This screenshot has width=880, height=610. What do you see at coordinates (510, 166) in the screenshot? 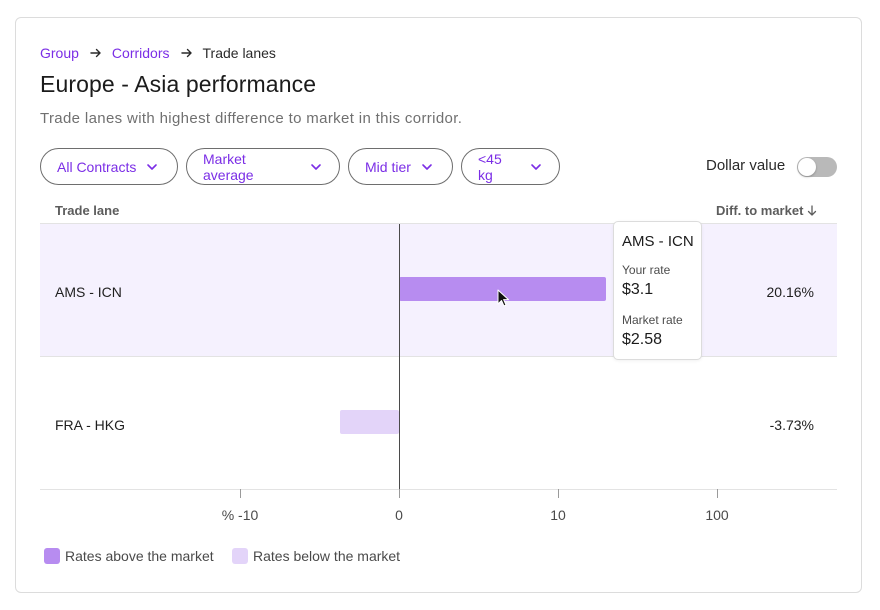
I see `filter-weight-dropdown: <45 kg` at bounding box center [510, 166].